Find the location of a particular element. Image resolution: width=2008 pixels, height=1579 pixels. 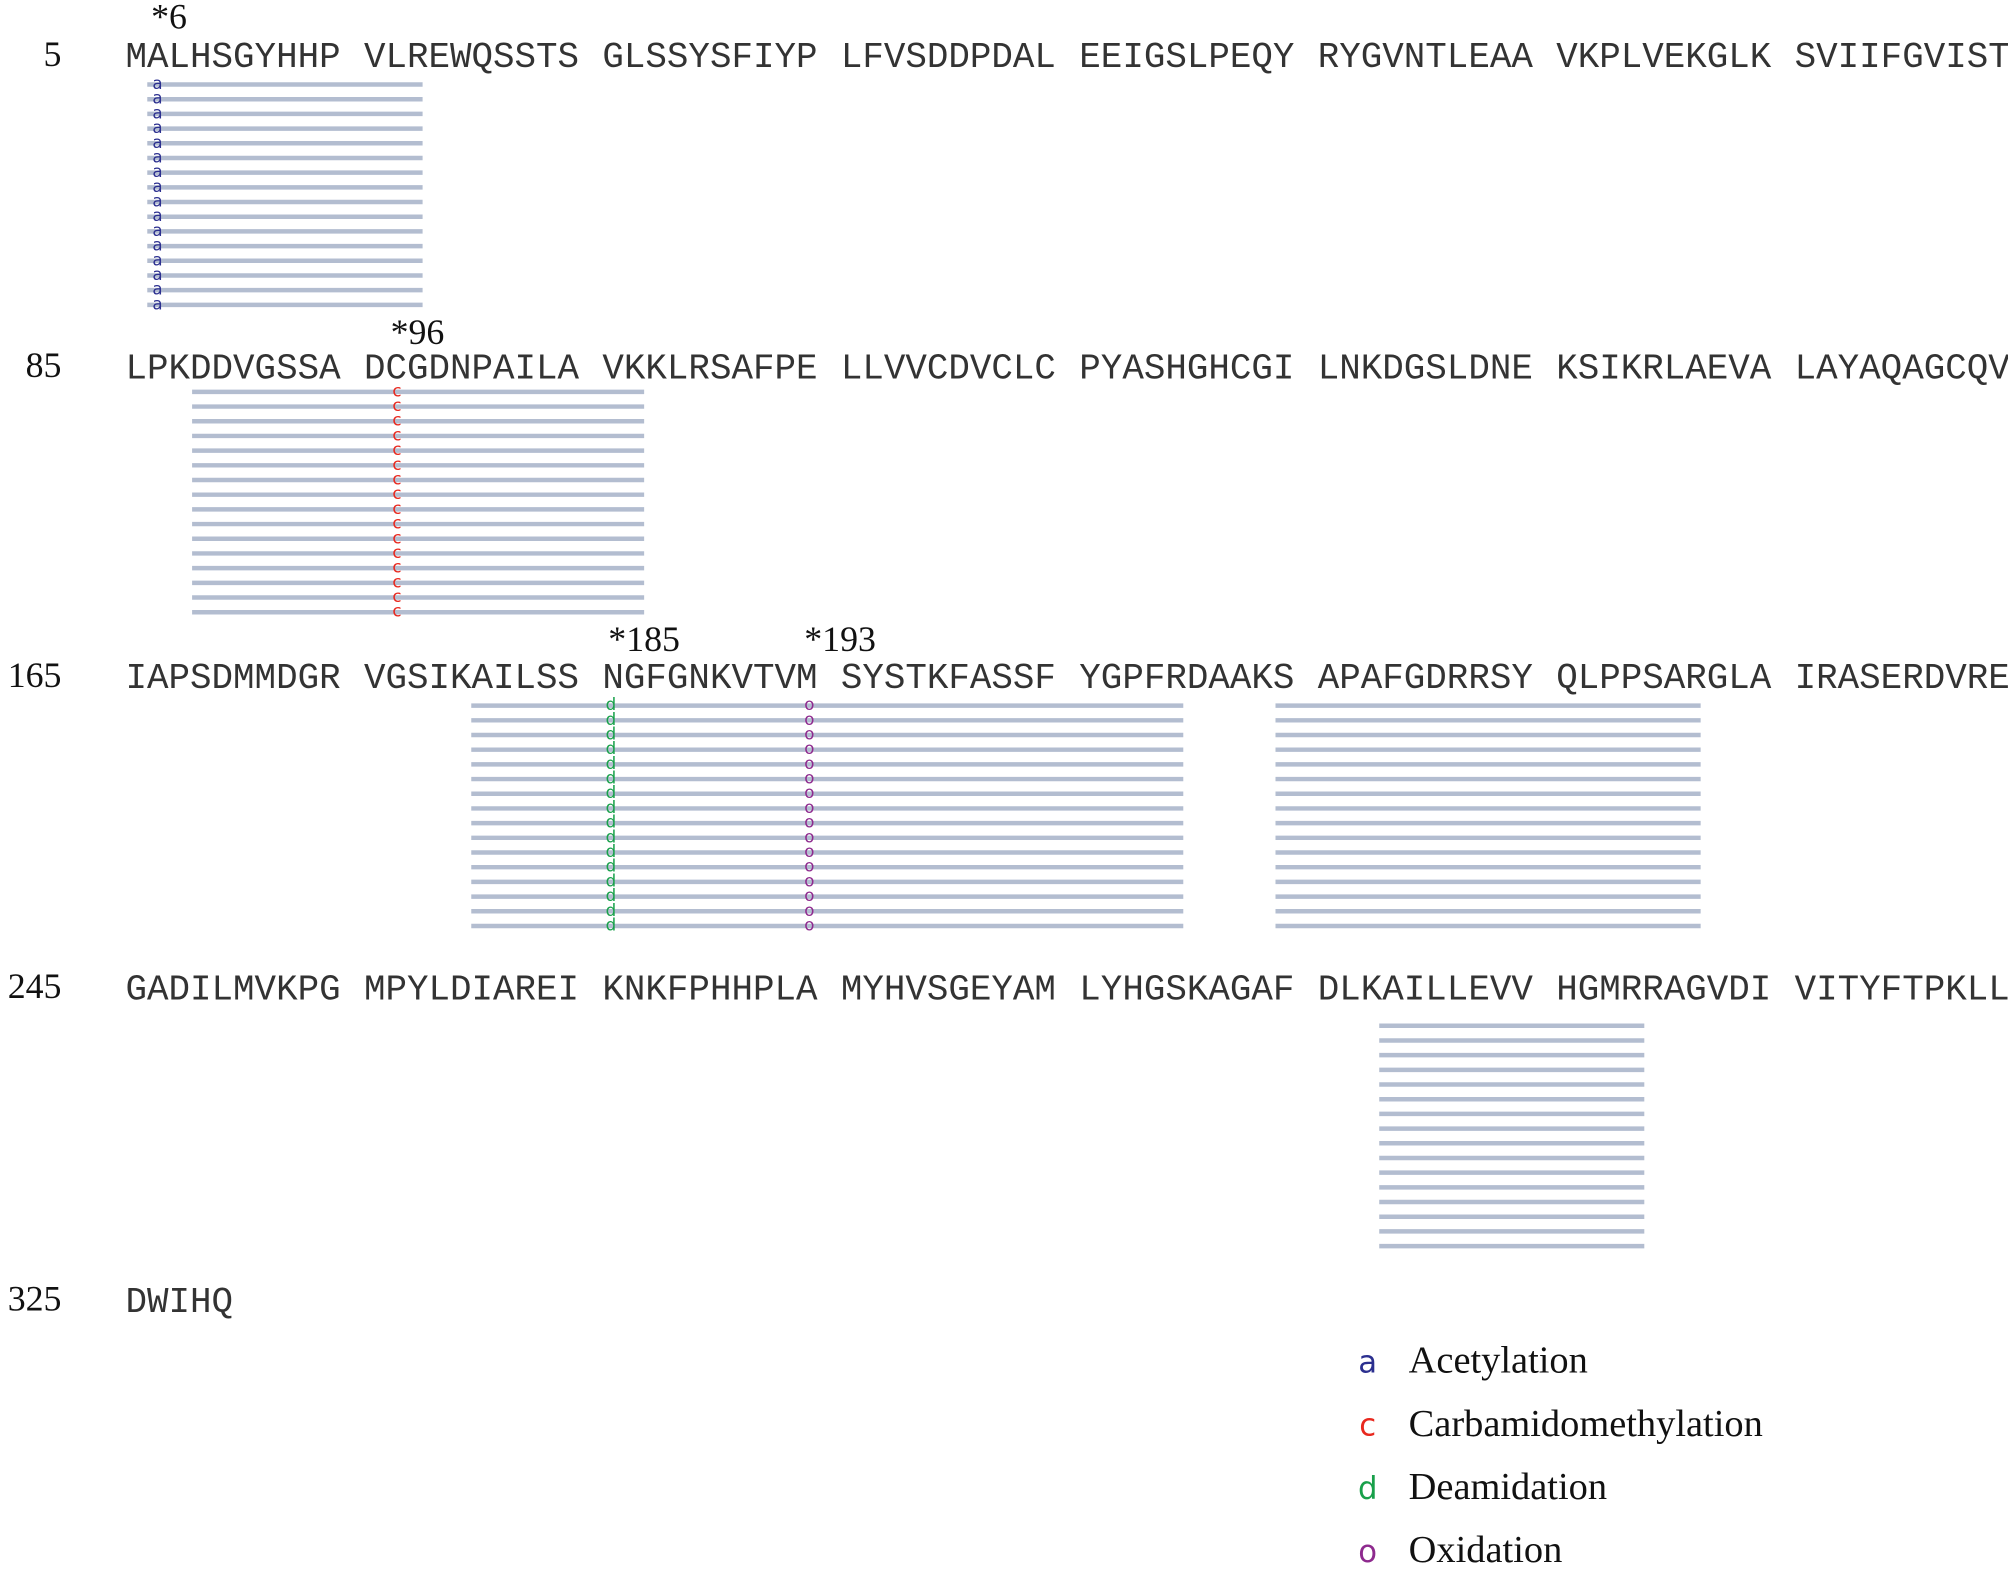

site-label: *185 is located at coordinates (644, 639).